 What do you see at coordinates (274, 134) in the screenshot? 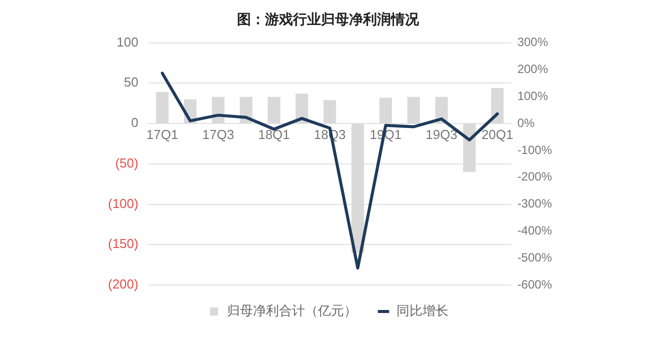
I see `x-tick-label: 18Q1` at bounding box center [274, 134].